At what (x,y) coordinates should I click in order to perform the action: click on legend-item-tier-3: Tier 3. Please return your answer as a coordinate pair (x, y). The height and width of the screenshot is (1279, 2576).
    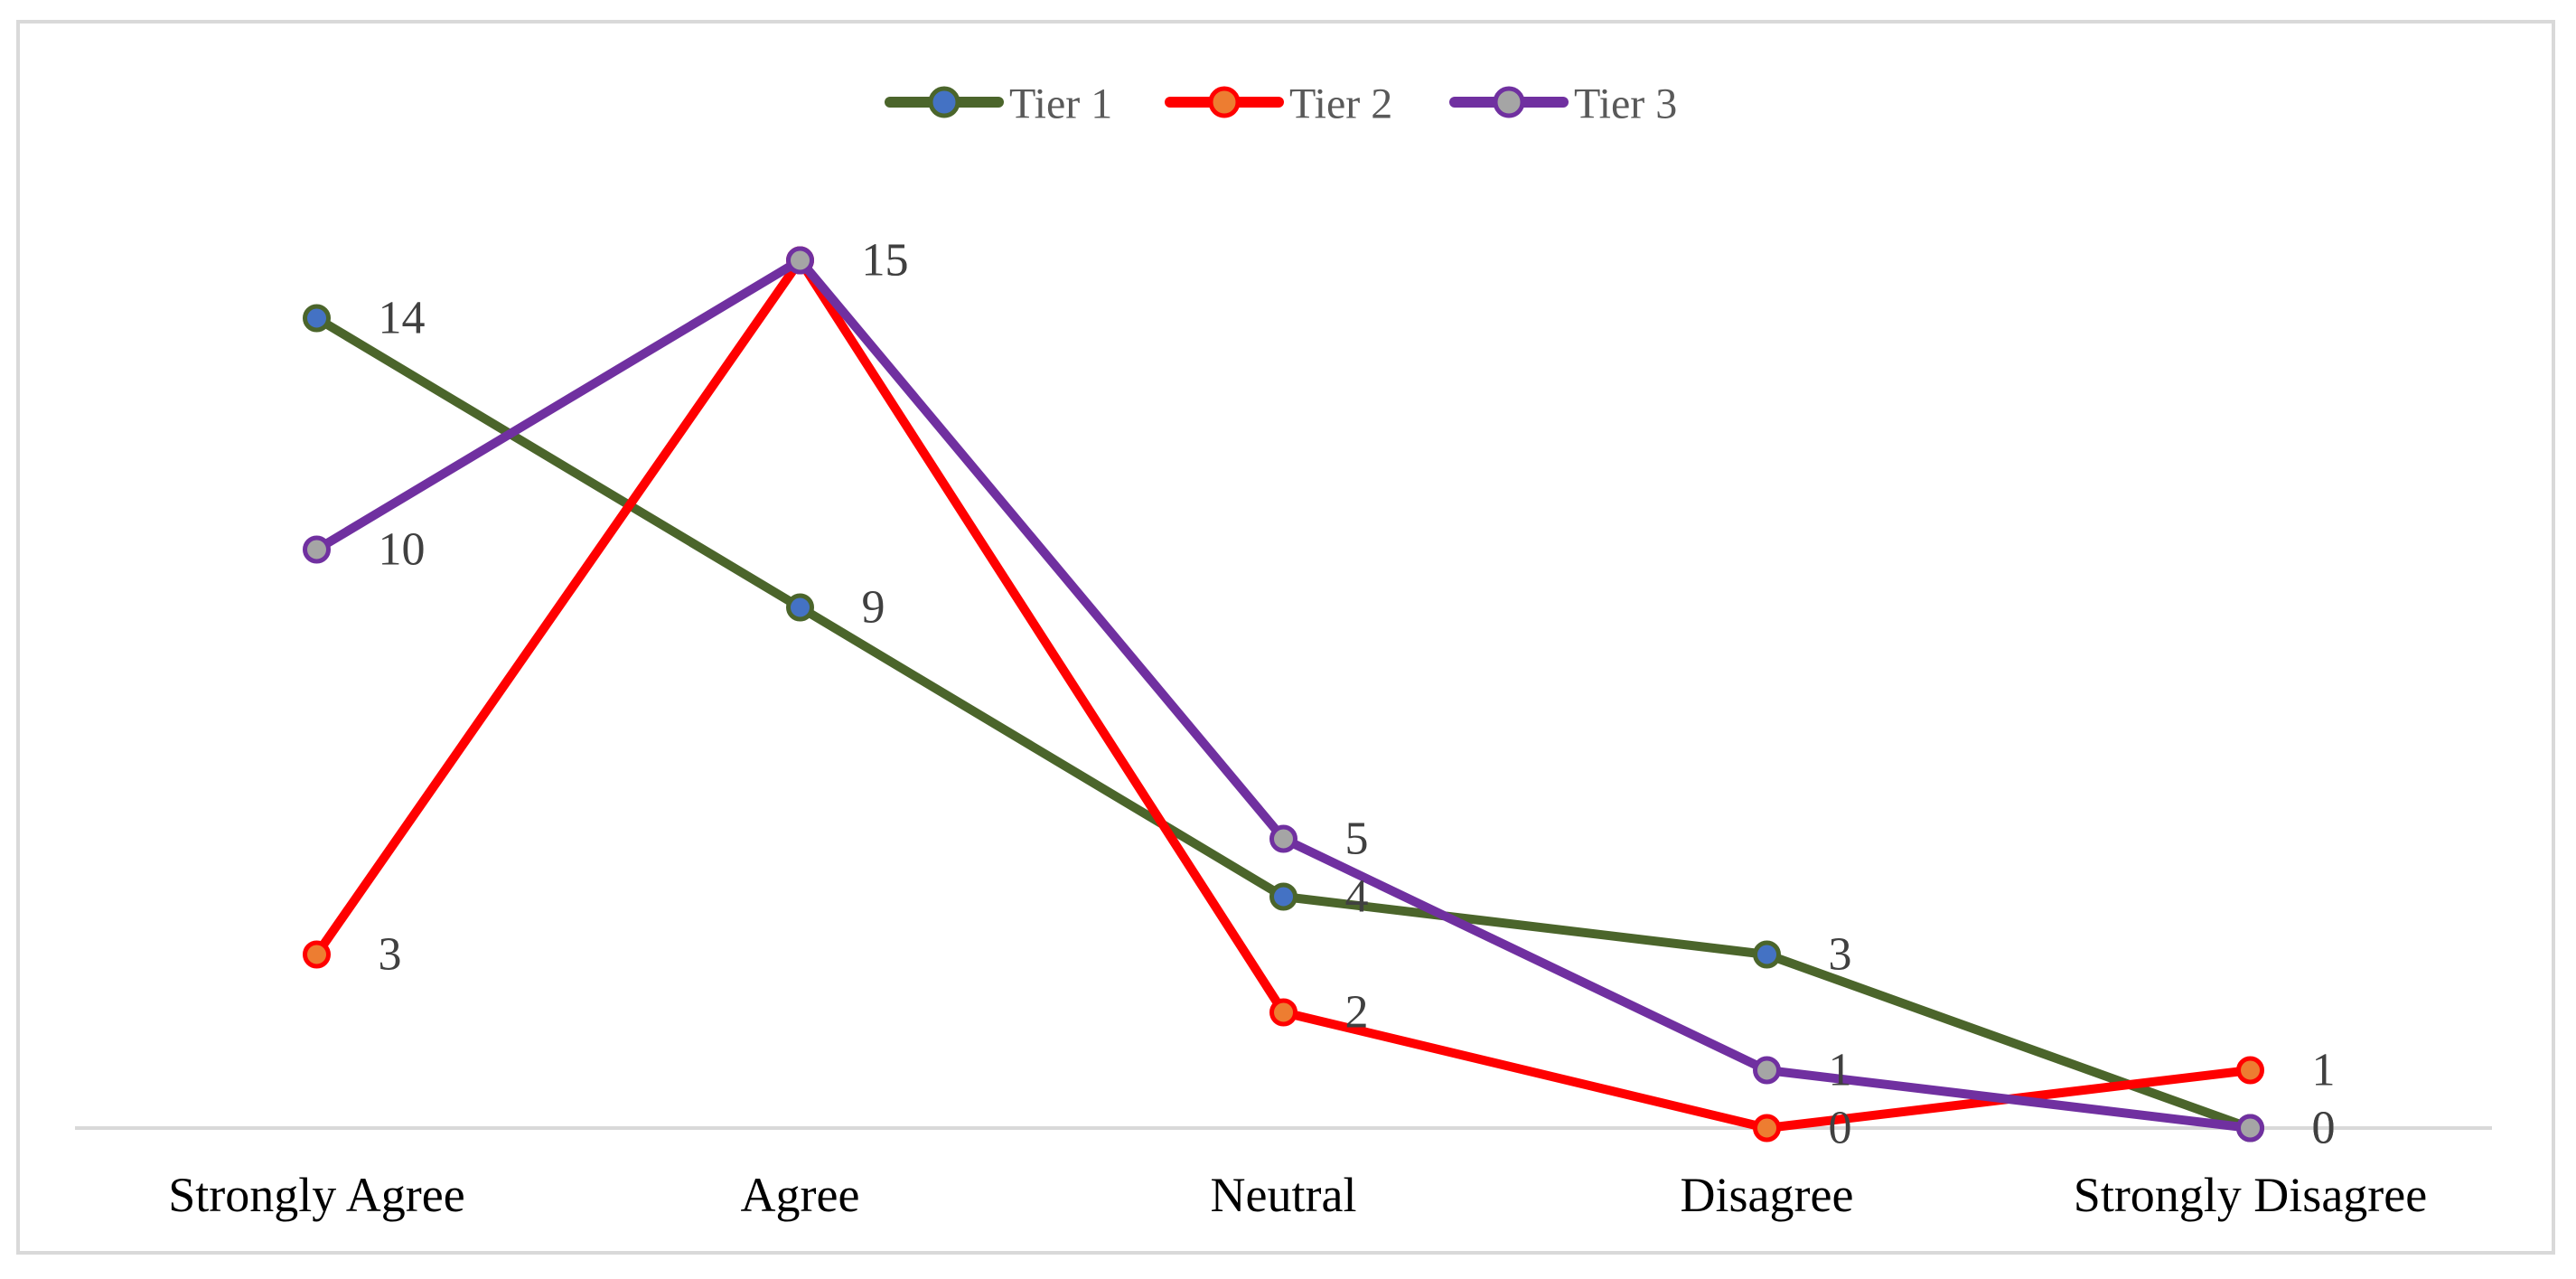
    Looking at the image, I should click on (1563, 104).